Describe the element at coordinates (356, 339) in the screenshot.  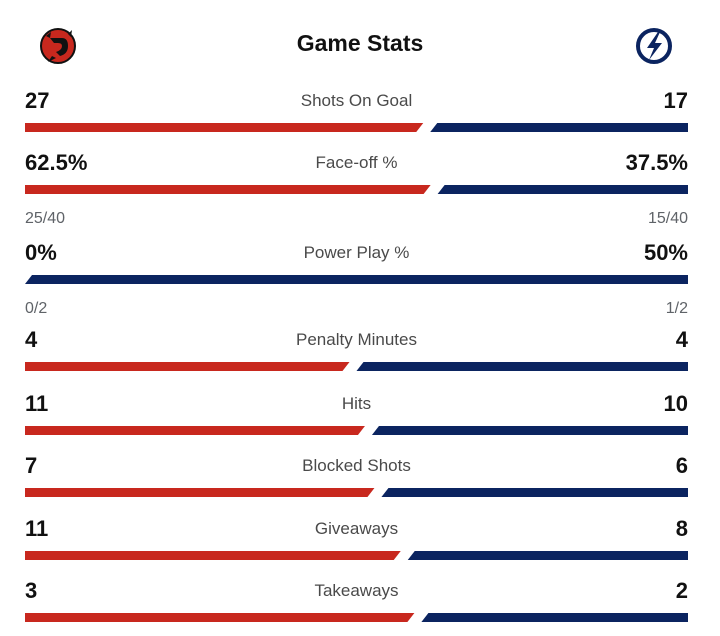
I see `stat-label: Penalty Minutes` at that location.